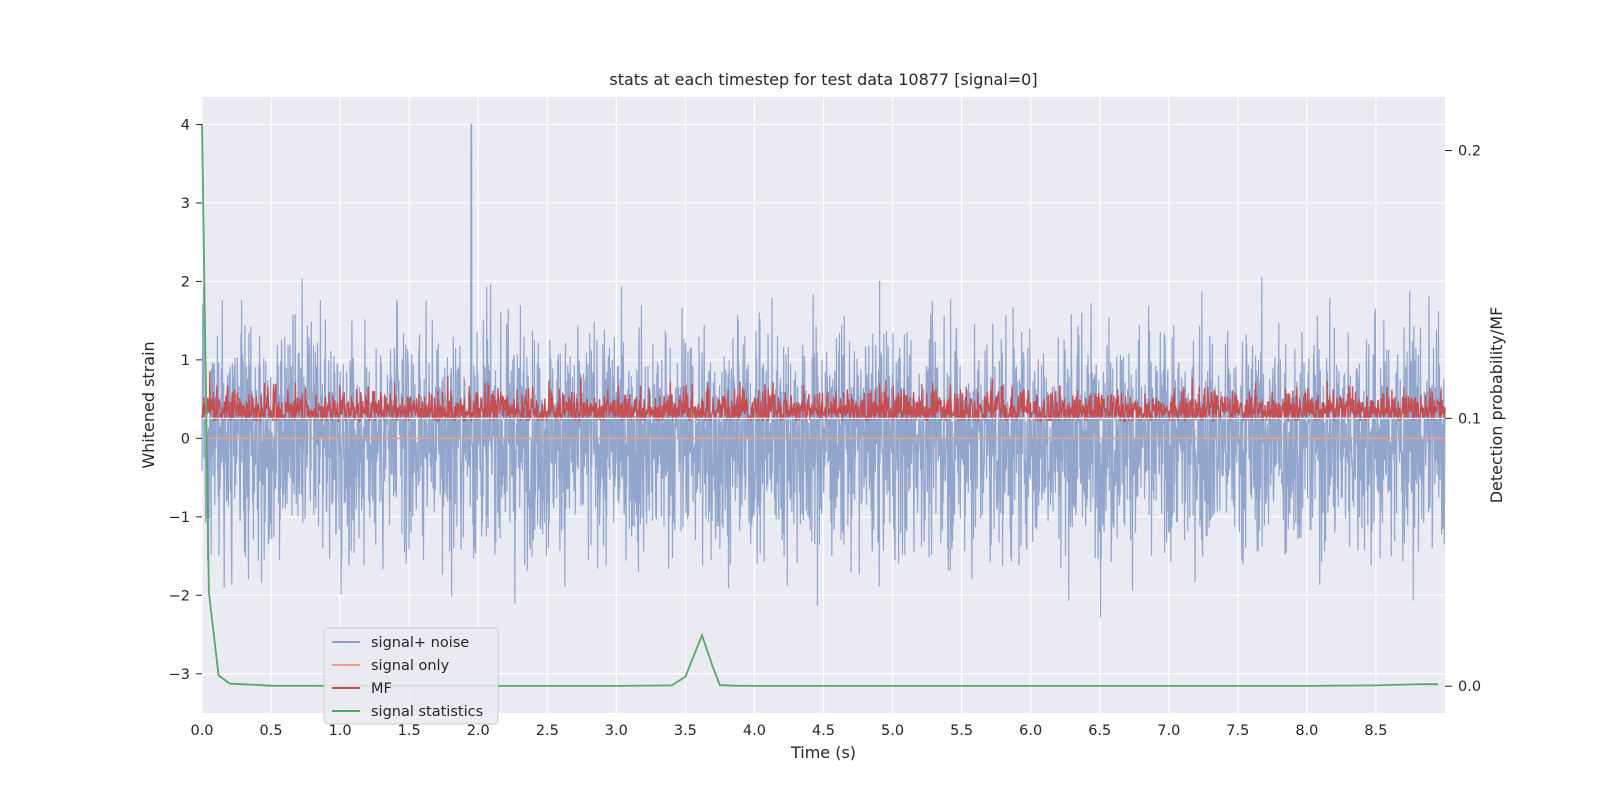  Describe the element at coordinates (179, 518) in the screenshot. I see `y-tick-label: −1` at that location.